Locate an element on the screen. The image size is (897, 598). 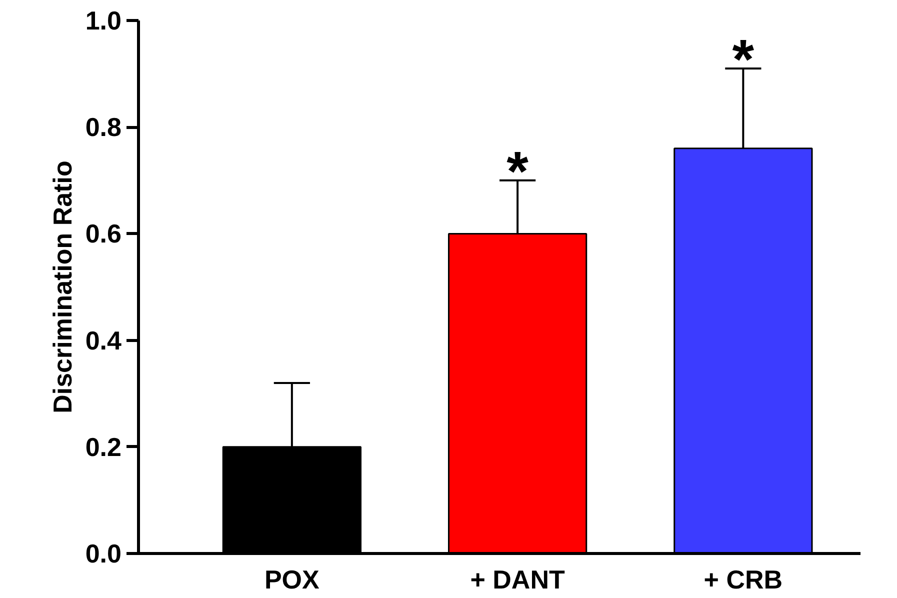
y-tick-label: 0.4 is located at coordinates (103, 340).